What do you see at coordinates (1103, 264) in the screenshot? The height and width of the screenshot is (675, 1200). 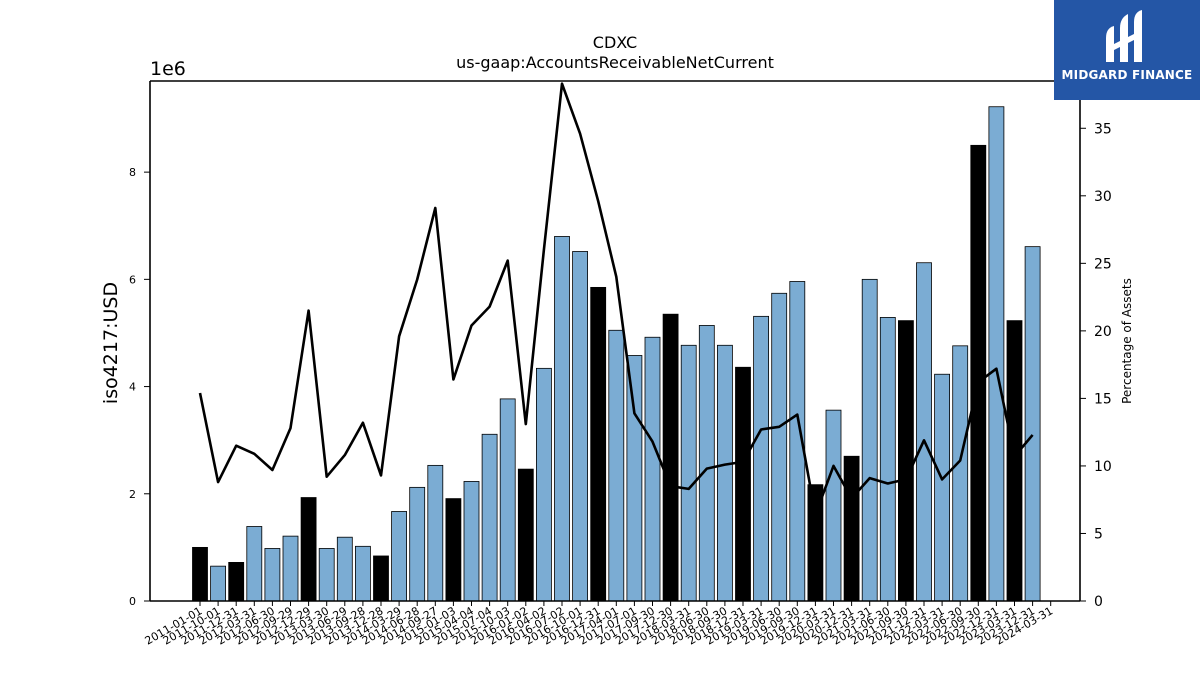 I see `y2-tick-label: 25` at bounding box center [1103, 264].